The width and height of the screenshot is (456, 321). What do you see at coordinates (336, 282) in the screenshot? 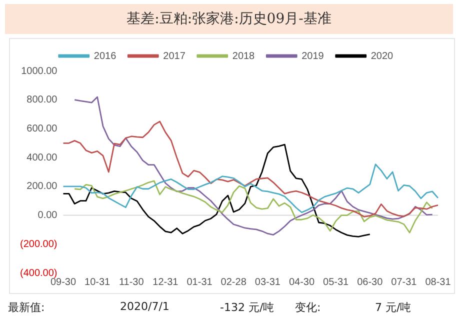
I see `x-tick-label: 05-31` at bounding box center [336, 282].